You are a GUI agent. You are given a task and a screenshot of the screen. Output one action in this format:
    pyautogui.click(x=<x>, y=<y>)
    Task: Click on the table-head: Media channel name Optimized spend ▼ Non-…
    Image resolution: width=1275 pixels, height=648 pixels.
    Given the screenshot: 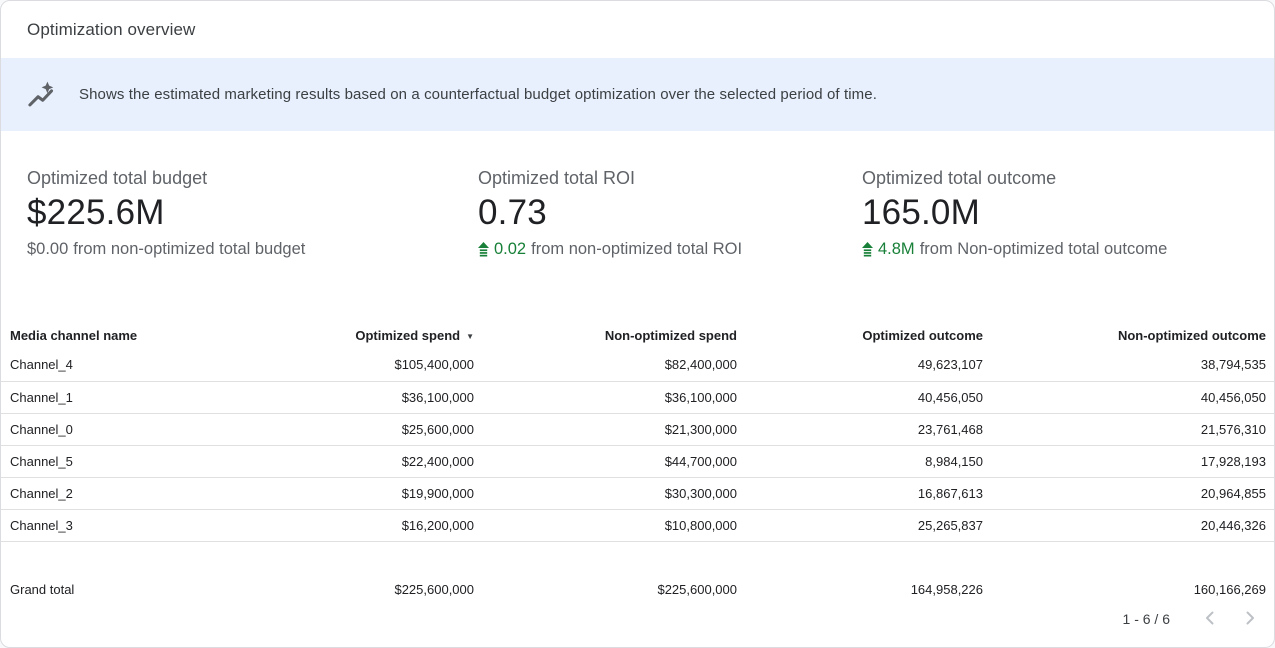 What is the action you would take?
    pyautogui.click(x=637, y=335)
    